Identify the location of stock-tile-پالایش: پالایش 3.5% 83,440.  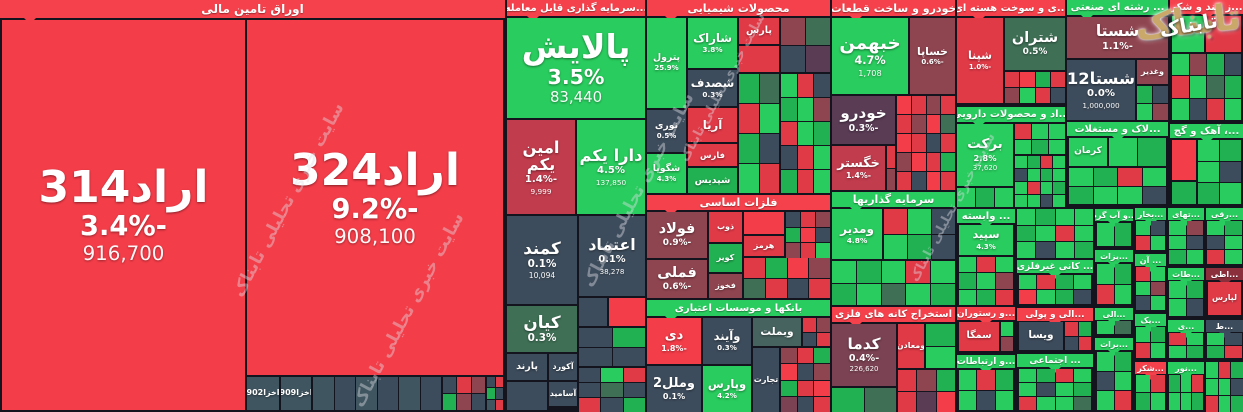
(576, 68).